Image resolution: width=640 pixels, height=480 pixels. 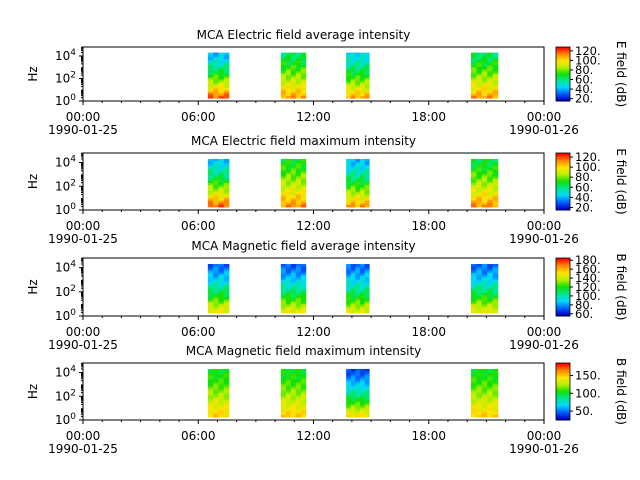 What do you see at coordinates (65, 291) in the screenshot?
I see `y-tick-label: 102` at bounding box center [65, 291].